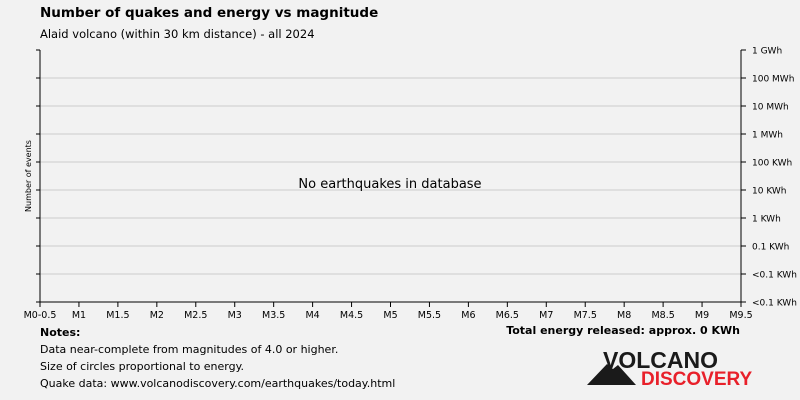  What do you see at coordinates (235, 315) in the screenshot?
I see `magnitude-tick-label: M3` at bounding box center [235, 315].